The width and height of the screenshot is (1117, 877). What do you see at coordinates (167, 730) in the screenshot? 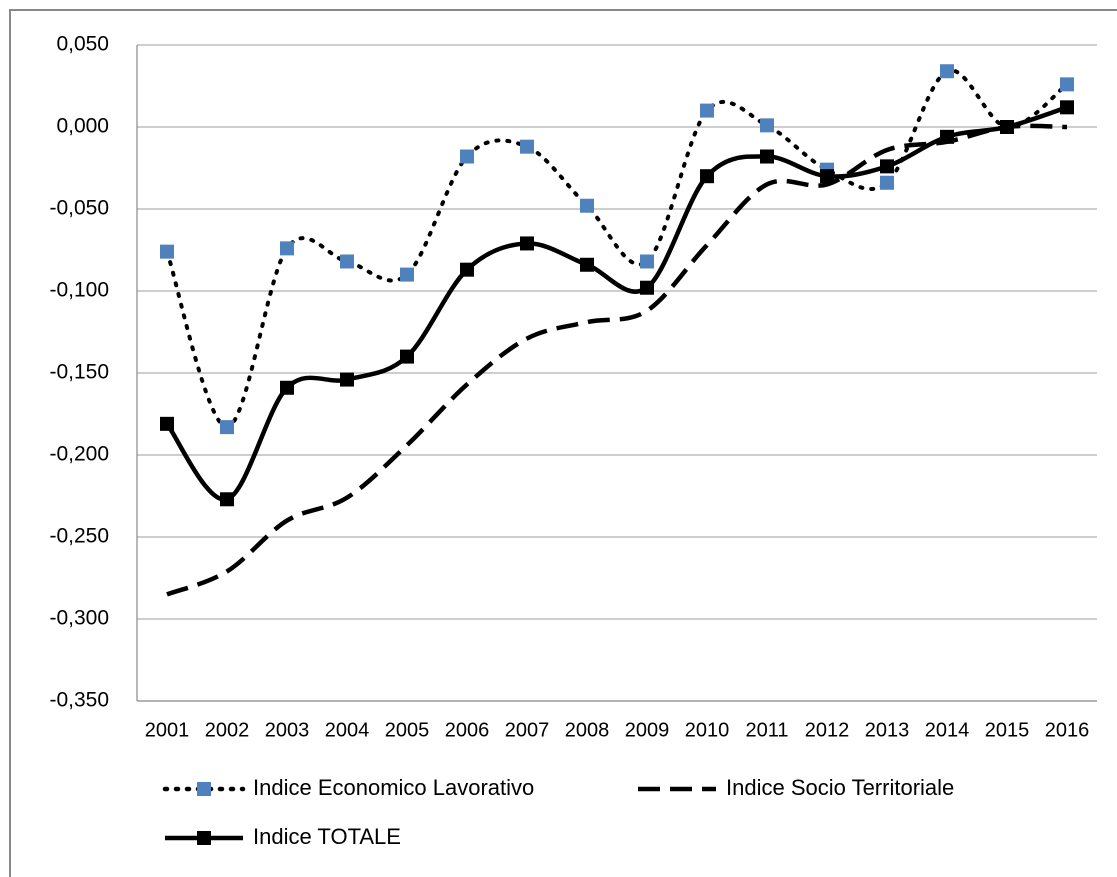
I see `x-tick-label: 2001` at bounding box center [167, 730].